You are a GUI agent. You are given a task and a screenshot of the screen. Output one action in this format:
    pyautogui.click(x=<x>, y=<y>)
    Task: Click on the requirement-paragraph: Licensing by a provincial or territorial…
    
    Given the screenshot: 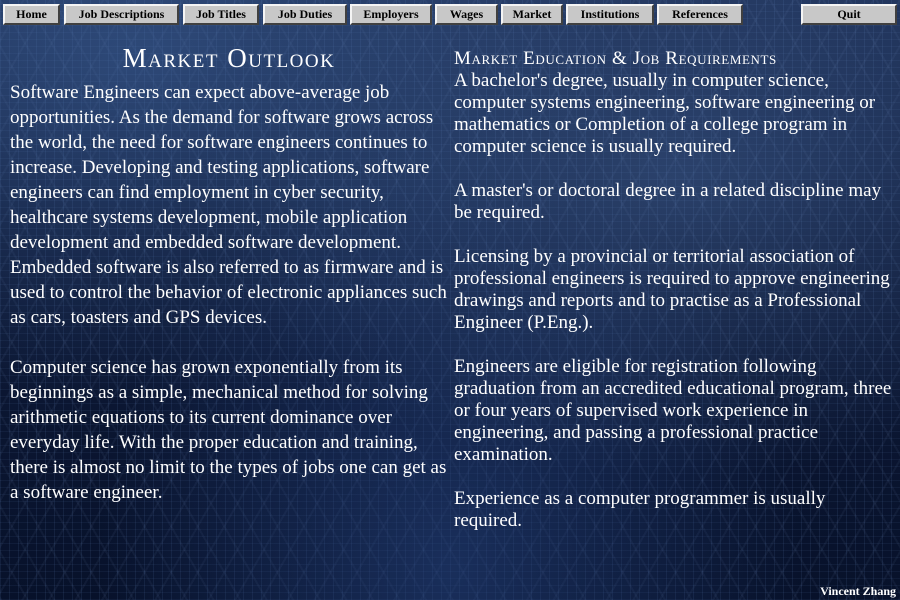 What is the action you would take?
    pyautogui.click(x=672, y=289)
    